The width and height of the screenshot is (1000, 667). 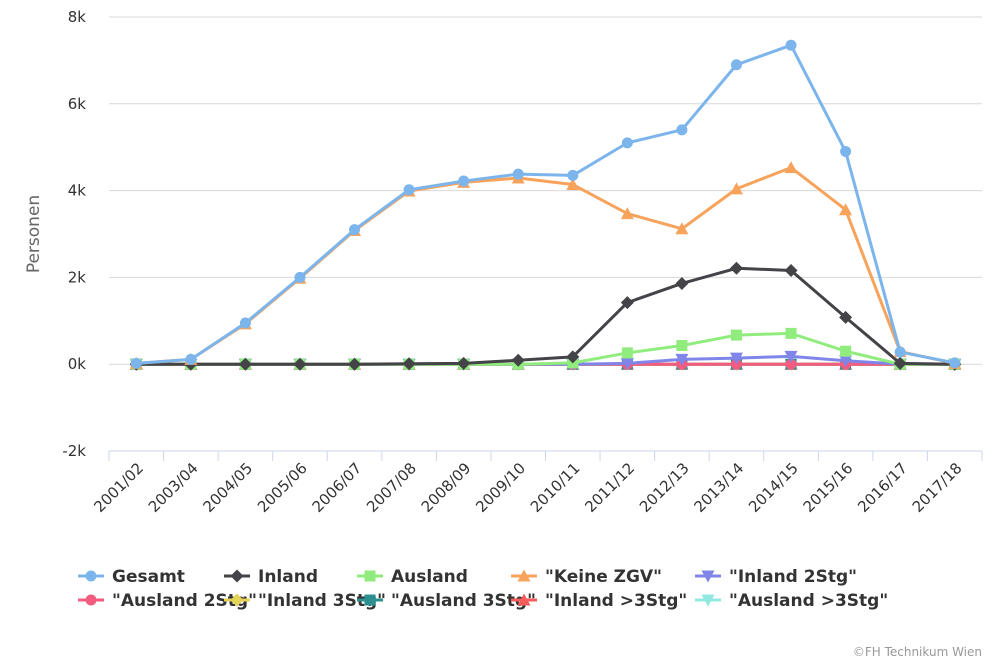 What do you see at coordinates (74, 234) in the screenshot?
I see `y-axis: -2k 0k 2k 4k 6k 8k` at bounding box center [74, 234].